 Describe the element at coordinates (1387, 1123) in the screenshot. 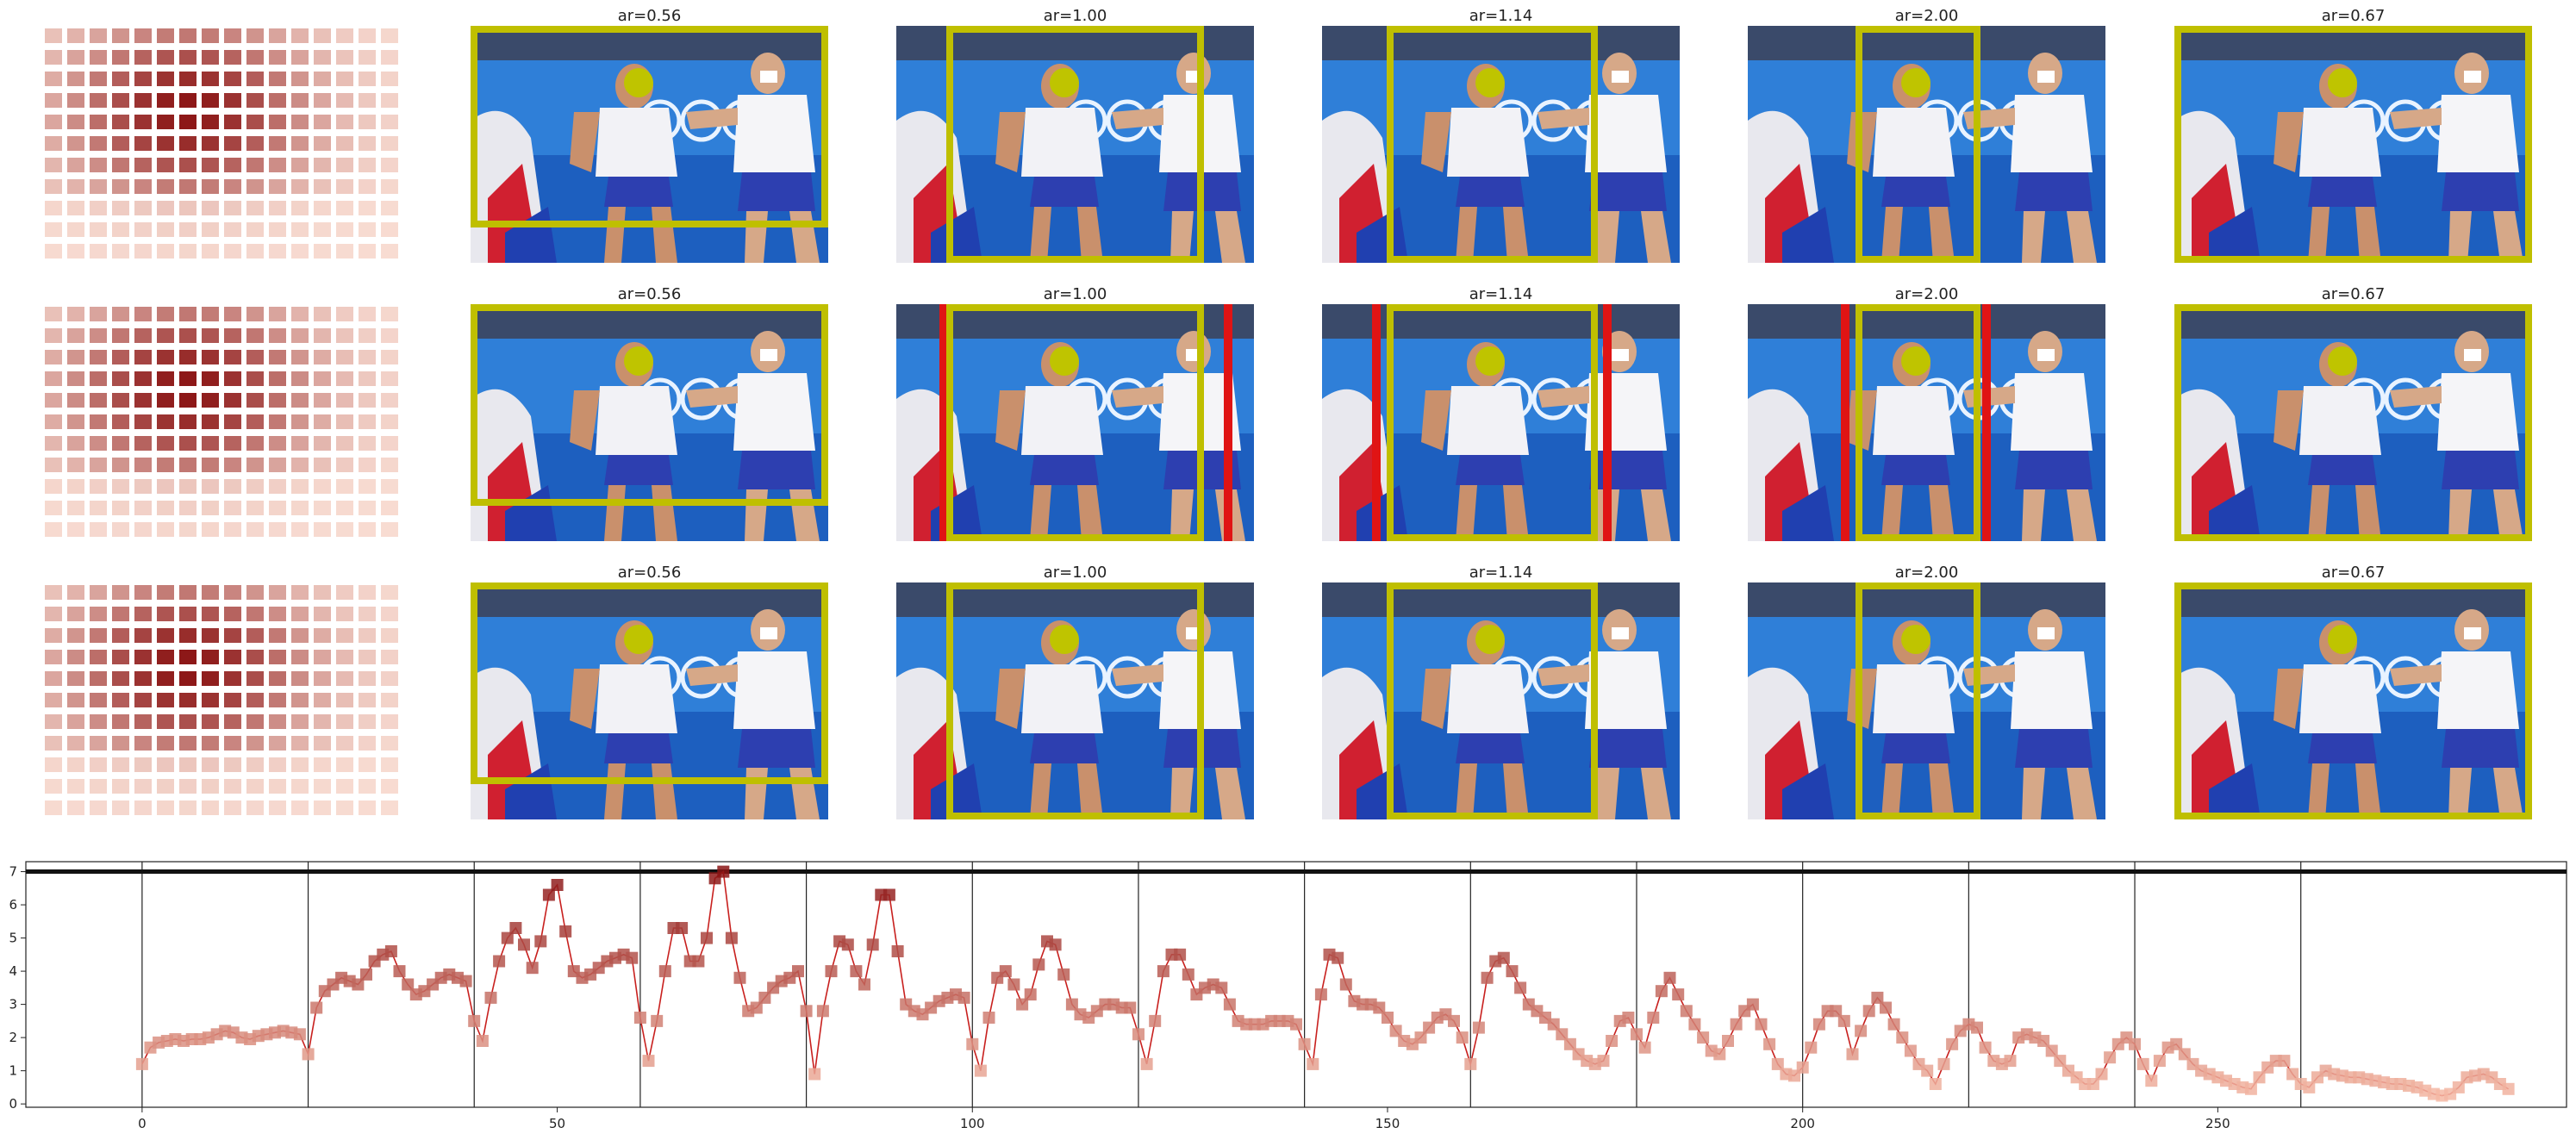

I see `x-tick-label: 150` at that location.